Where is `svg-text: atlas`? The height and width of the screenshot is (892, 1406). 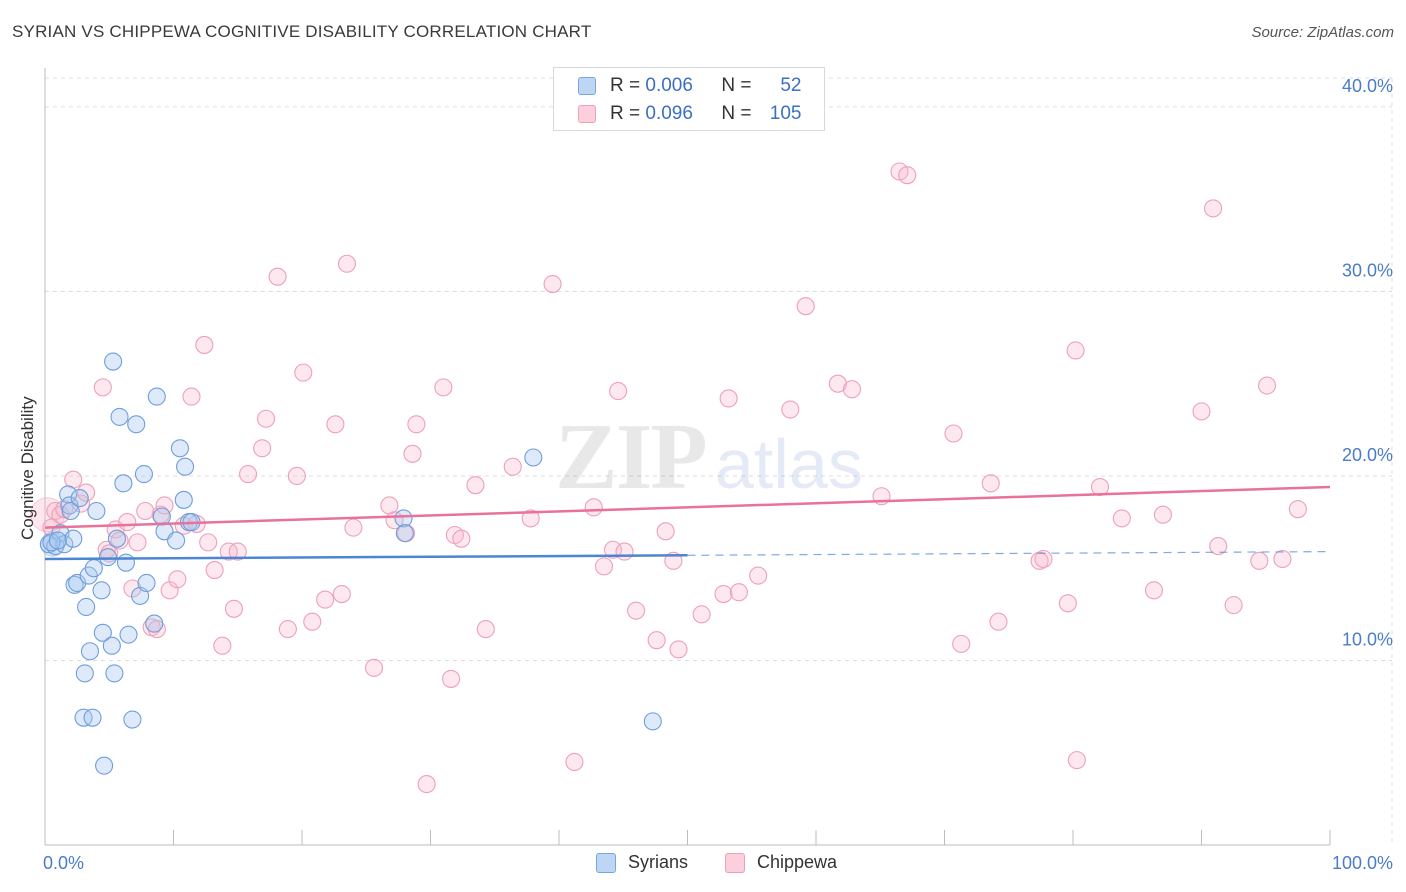
svg-text: atlas is located at coordinates (789, 464).